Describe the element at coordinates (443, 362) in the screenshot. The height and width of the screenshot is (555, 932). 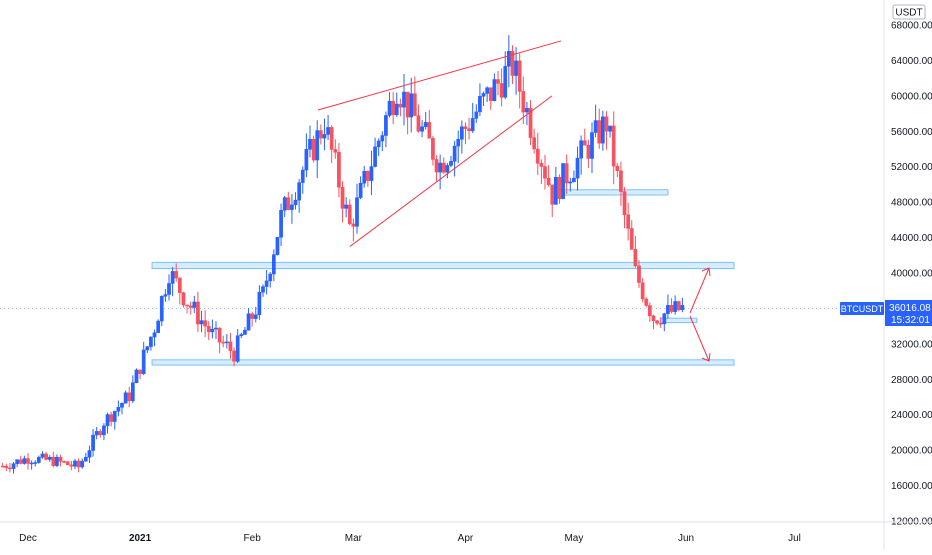
I see `support-zone` at that location.